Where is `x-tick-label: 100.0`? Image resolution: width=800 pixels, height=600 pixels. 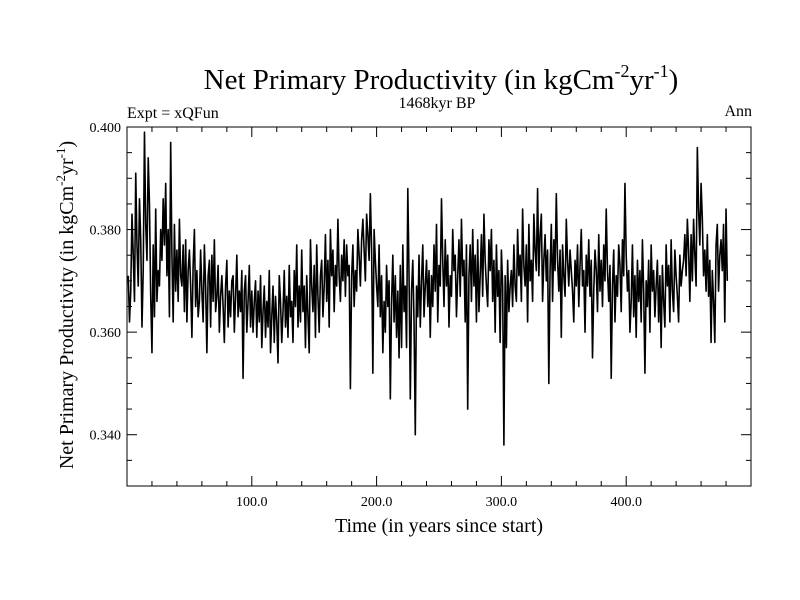
x-tick-label: 100.0 is located at coordinates (252, 502).